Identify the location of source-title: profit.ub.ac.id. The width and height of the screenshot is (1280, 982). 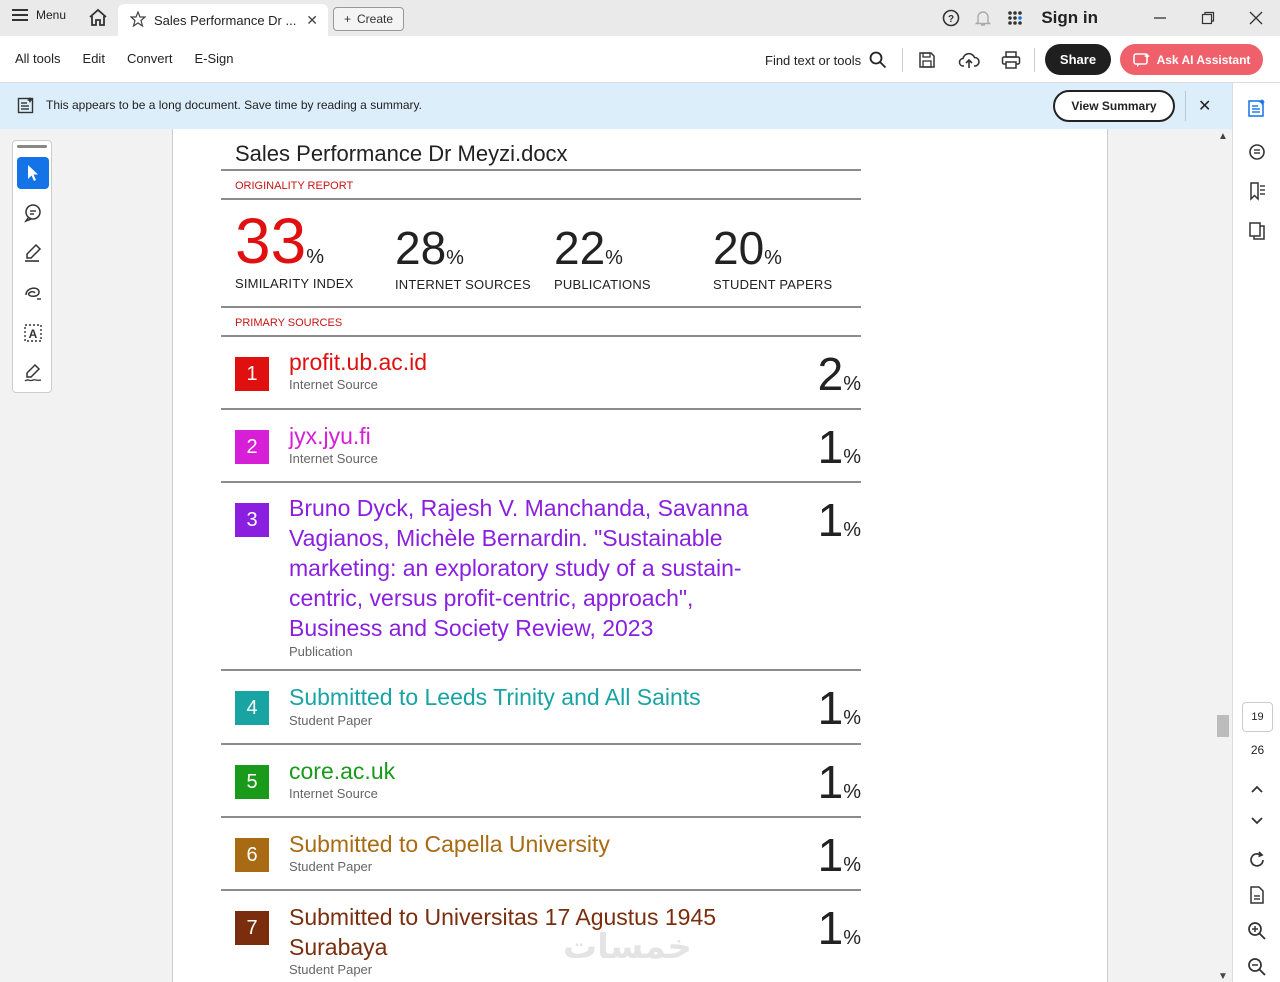
(358, 362).